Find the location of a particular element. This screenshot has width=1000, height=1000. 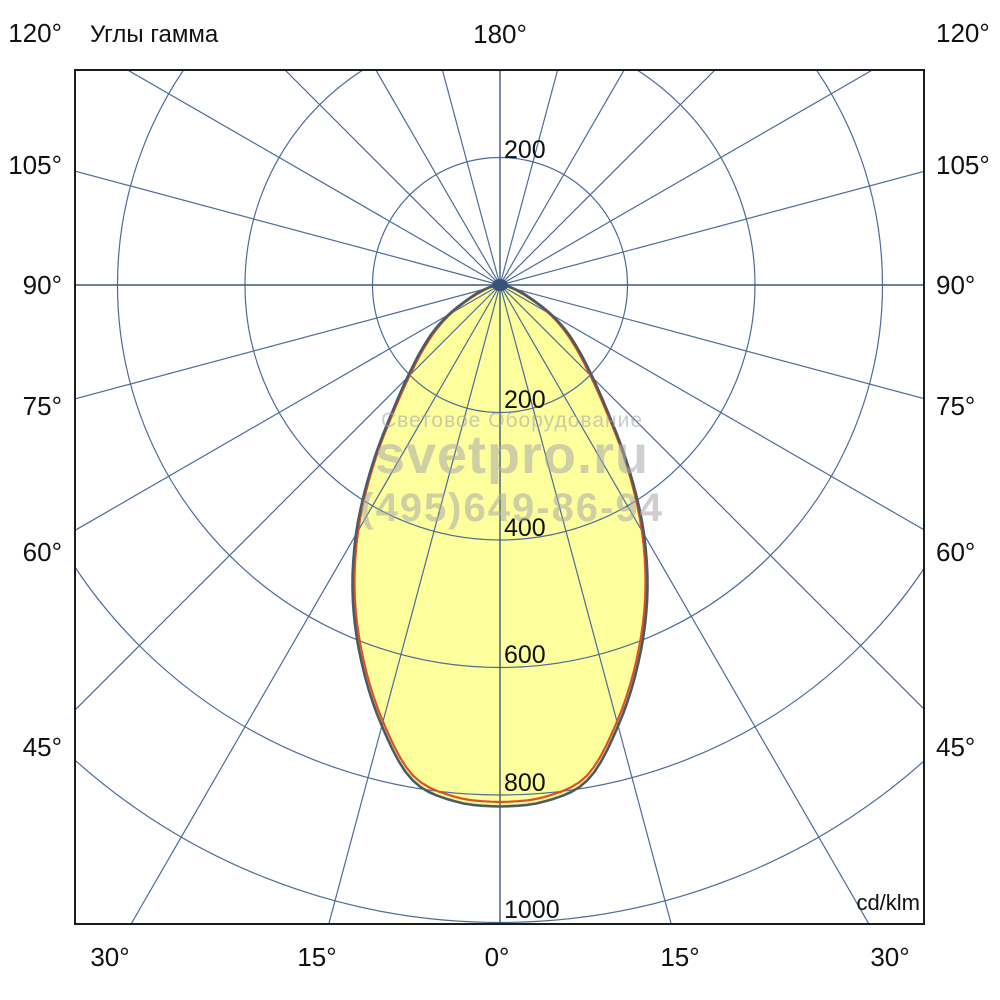

gamma-label-right-120: 120° is located at coordinates (963, 33).